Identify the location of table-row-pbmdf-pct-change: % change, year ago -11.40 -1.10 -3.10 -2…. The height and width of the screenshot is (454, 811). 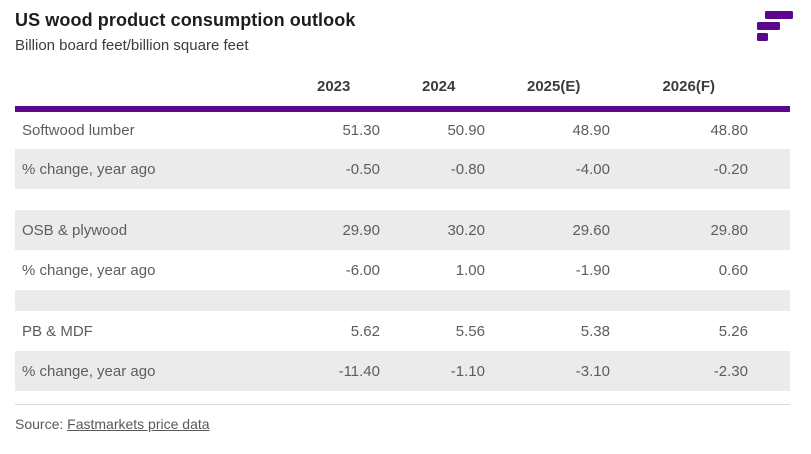
(402, 371).